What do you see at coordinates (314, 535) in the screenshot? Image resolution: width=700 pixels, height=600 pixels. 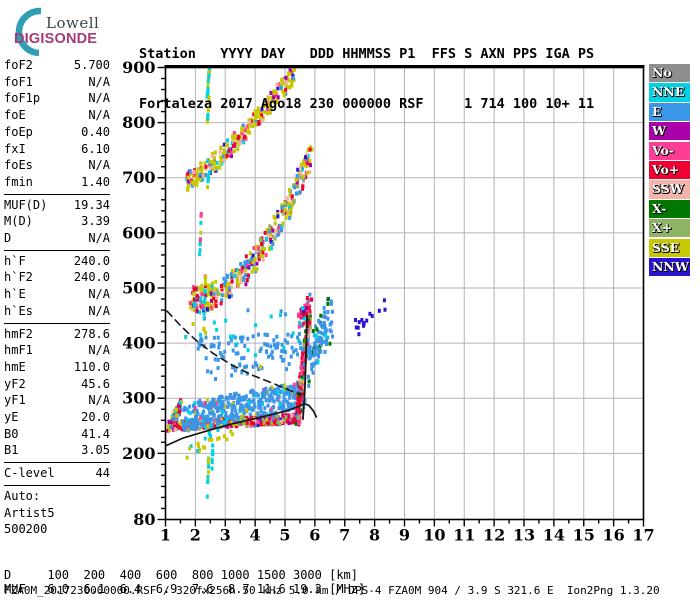 I see `svg-text: 6` at bounding box center [314, 535].